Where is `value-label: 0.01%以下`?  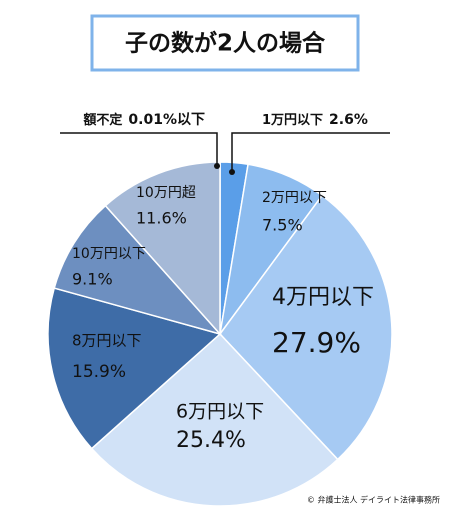
value-label: 0.01%以下 is located at coordinates (166, 120).